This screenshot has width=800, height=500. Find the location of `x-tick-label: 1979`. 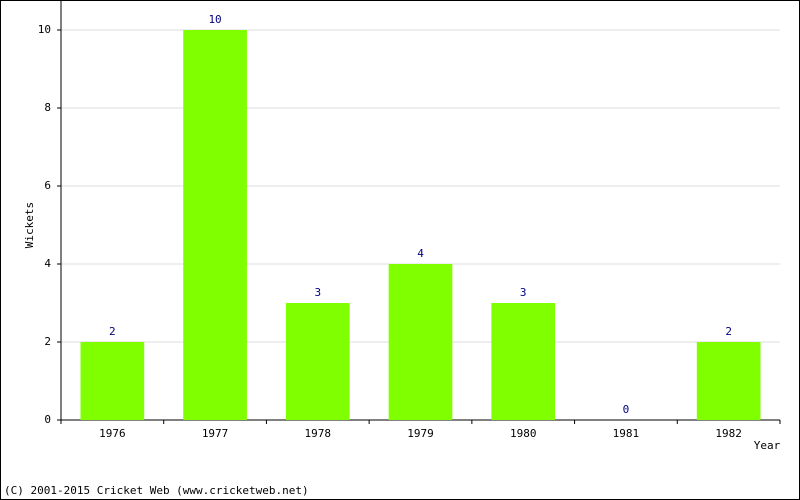

x-tick-label: 1979 is located at coordinates (420, 433).